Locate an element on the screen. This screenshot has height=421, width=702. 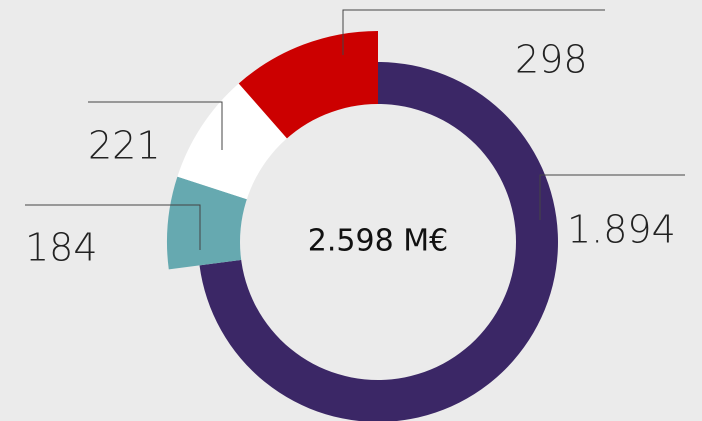
value-label: 221 is located at coordinates (124, 146).